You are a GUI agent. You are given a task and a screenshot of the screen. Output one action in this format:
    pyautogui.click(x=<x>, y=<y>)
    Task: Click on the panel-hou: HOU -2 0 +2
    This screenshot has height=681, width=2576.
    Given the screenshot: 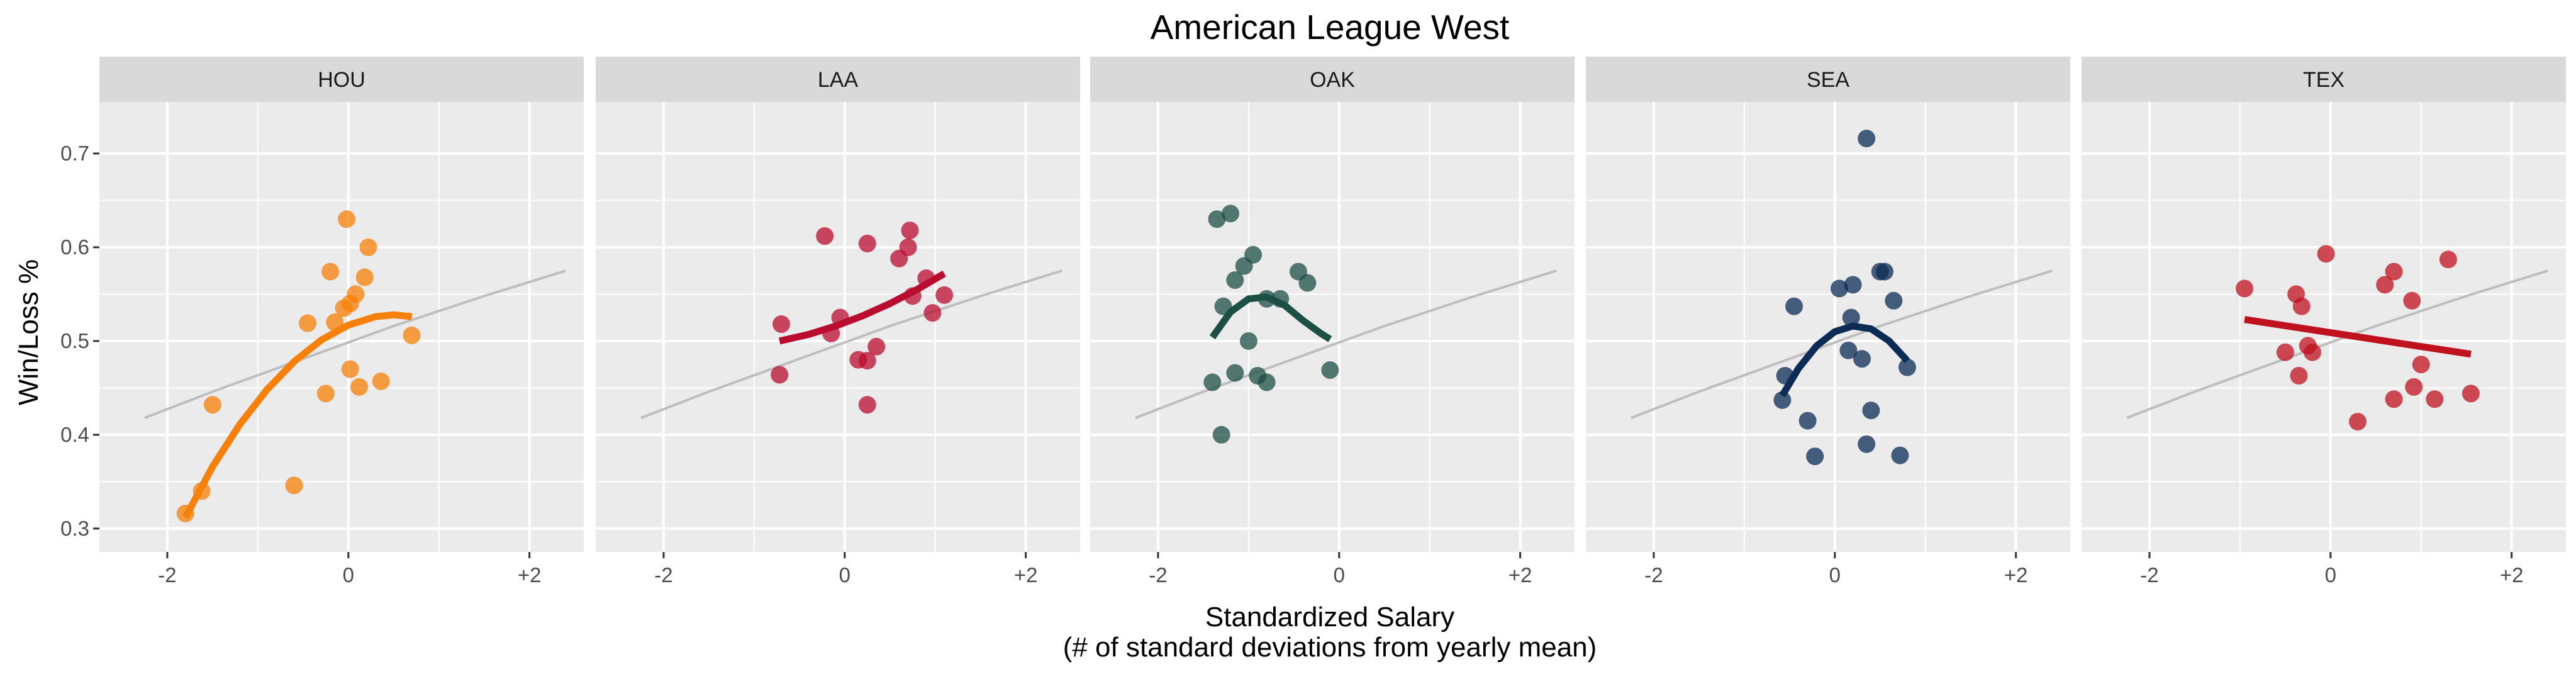 What is the action you would take?
    pyautogui.click(x=341, y=322)
    